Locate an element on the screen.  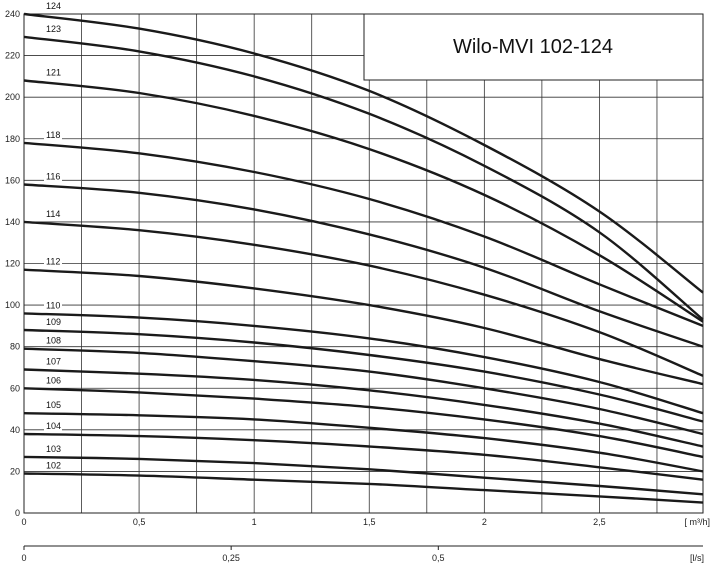
series-label-114: 114 is located at coordinates (53, 214).